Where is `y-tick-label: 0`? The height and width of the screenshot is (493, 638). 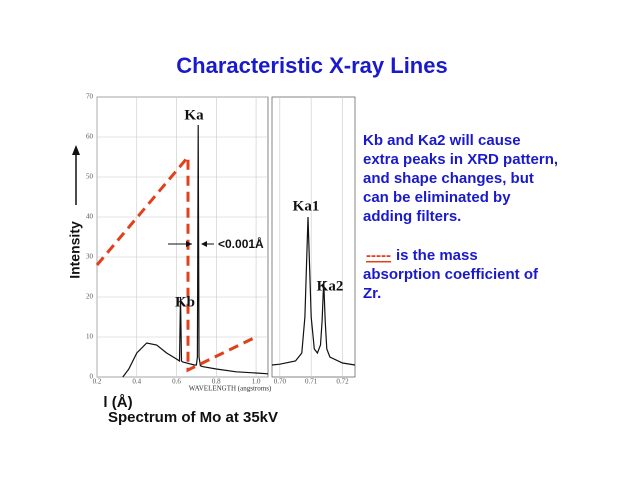
y-tick-label: 0 is located at coordinates (92, 377).